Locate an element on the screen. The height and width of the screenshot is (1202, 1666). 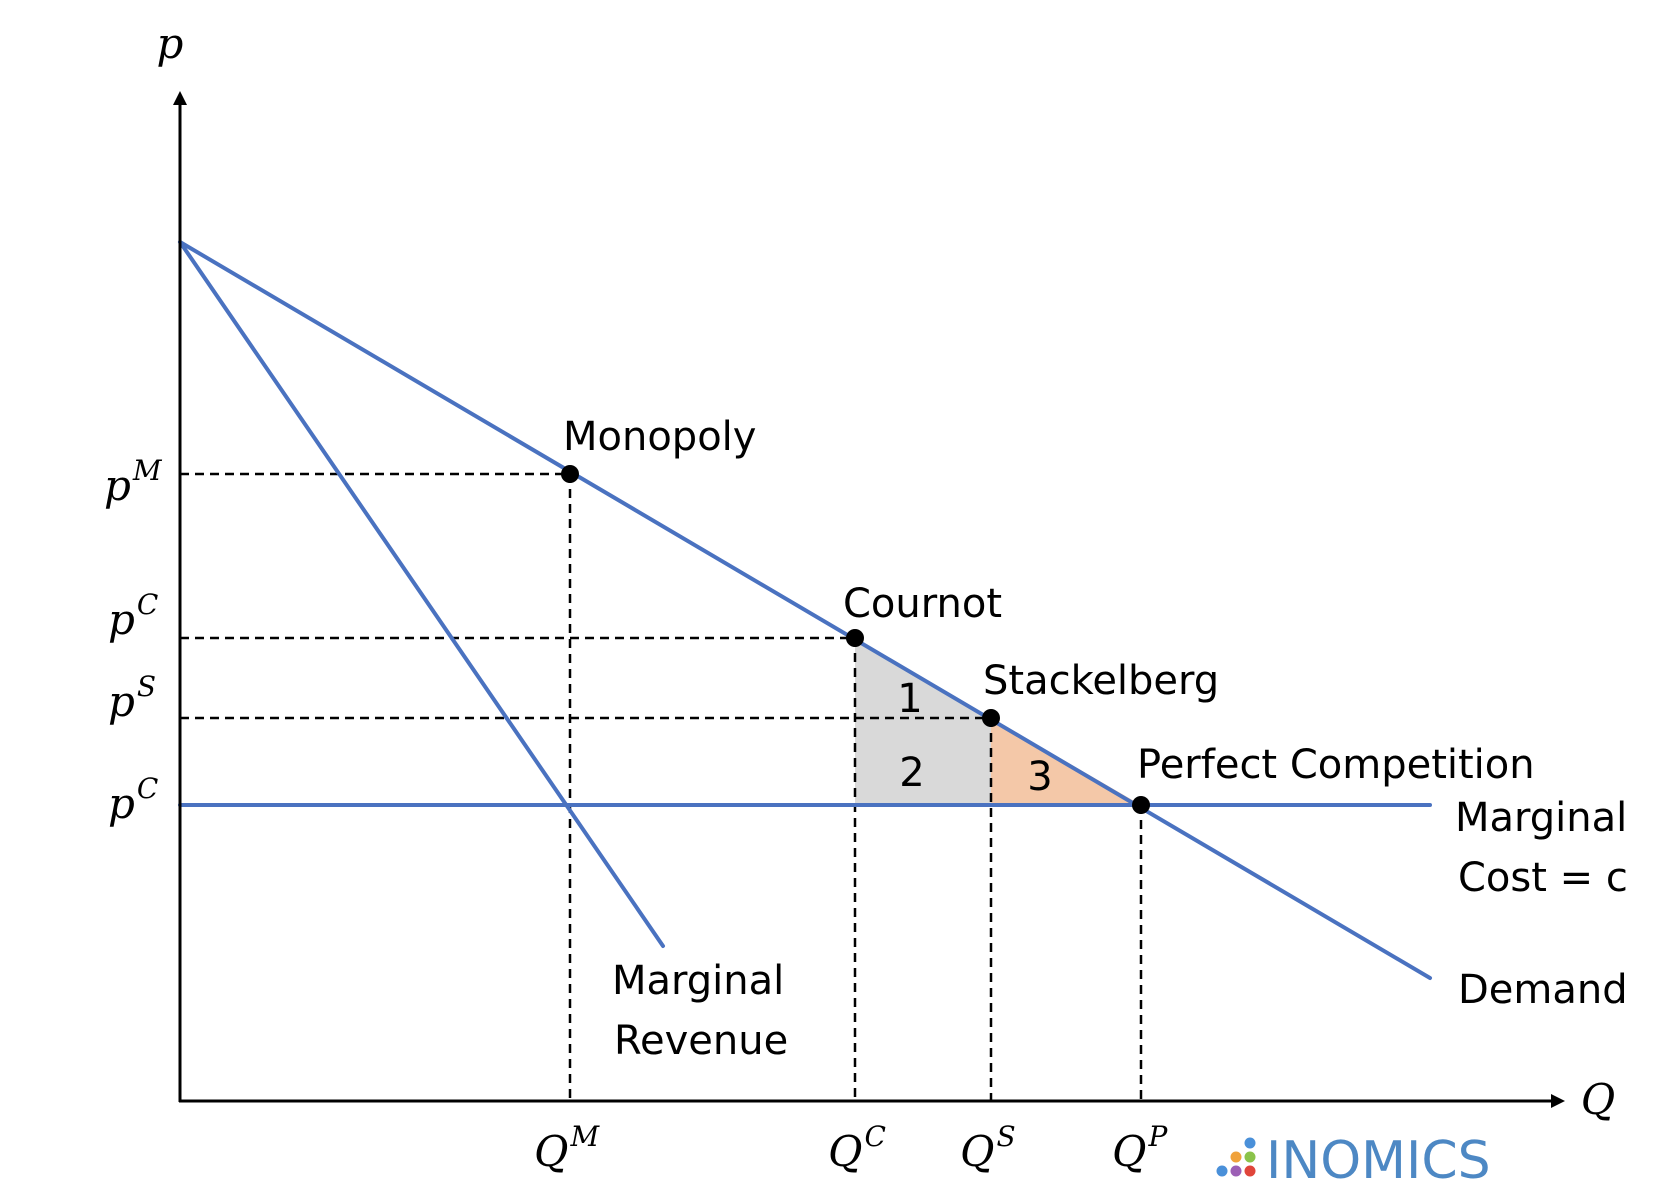
inomics-logo: INOMICS is located at coordinates (1353, 1161).